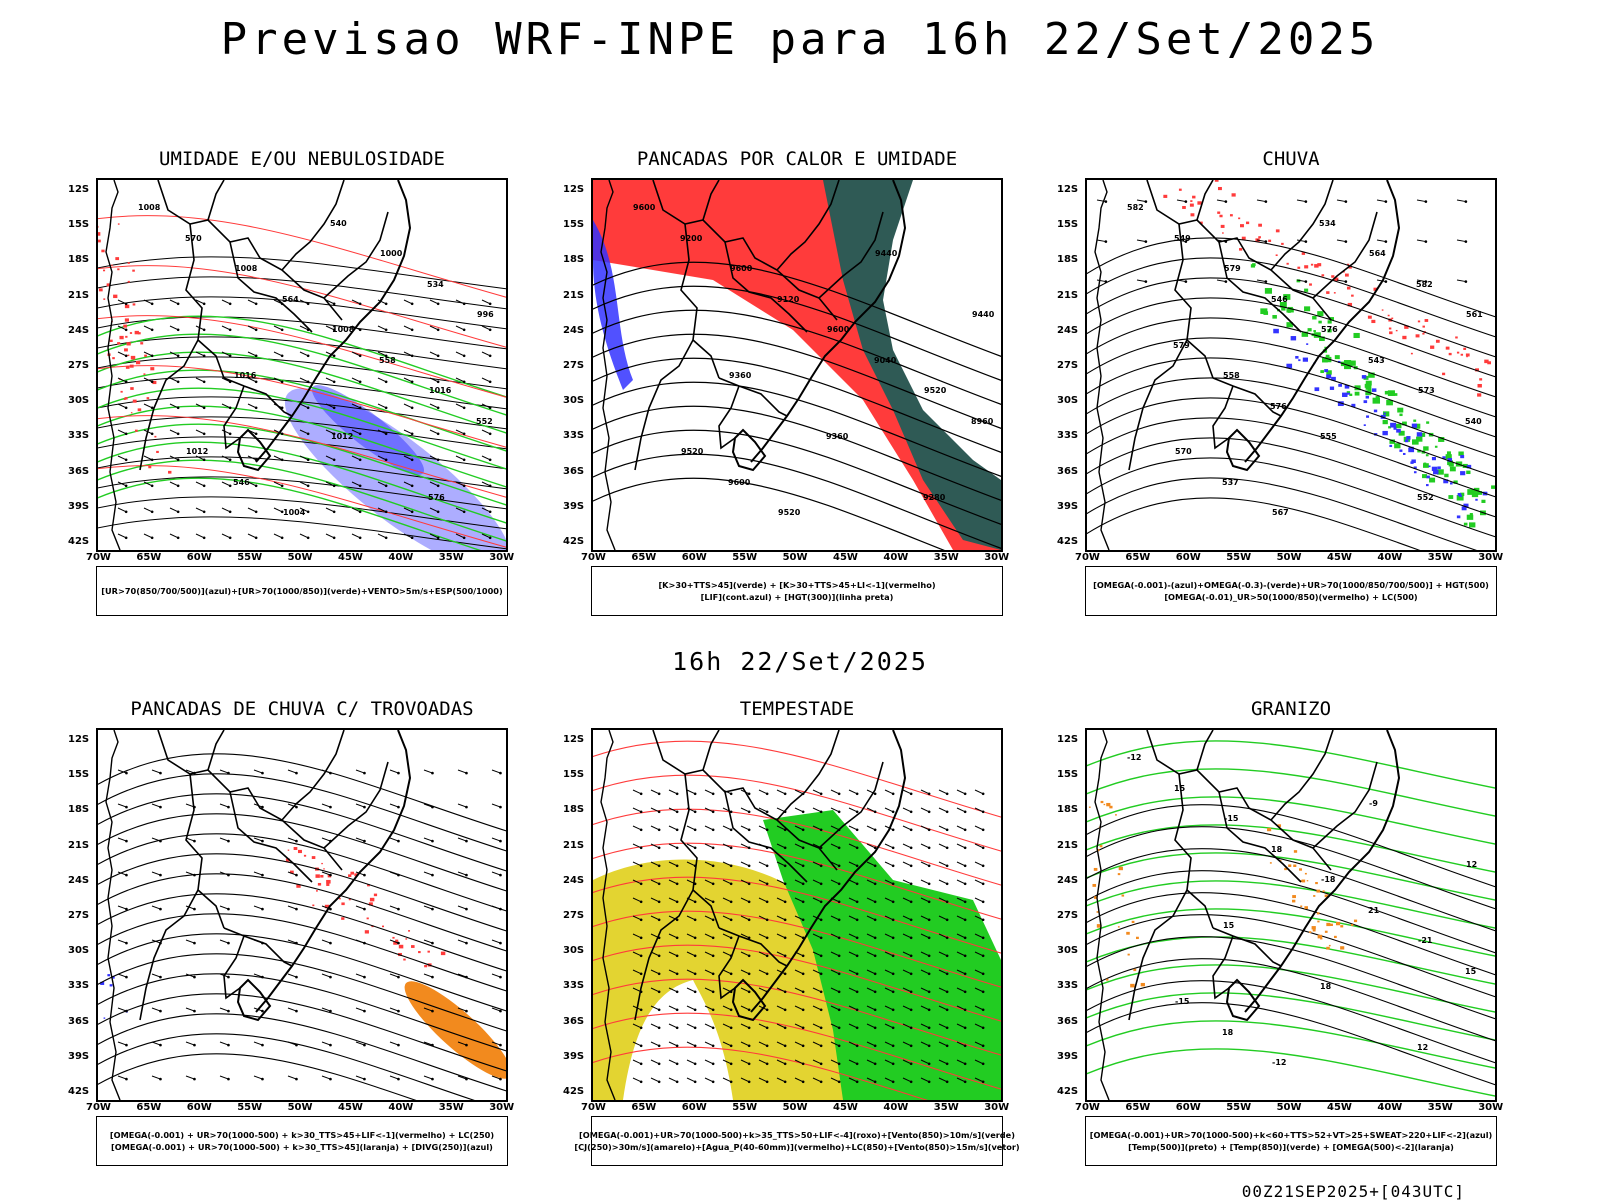  Describe the element at coordinates (741, 268) in the screenshot. I see `contour-label: 9600` at that location.